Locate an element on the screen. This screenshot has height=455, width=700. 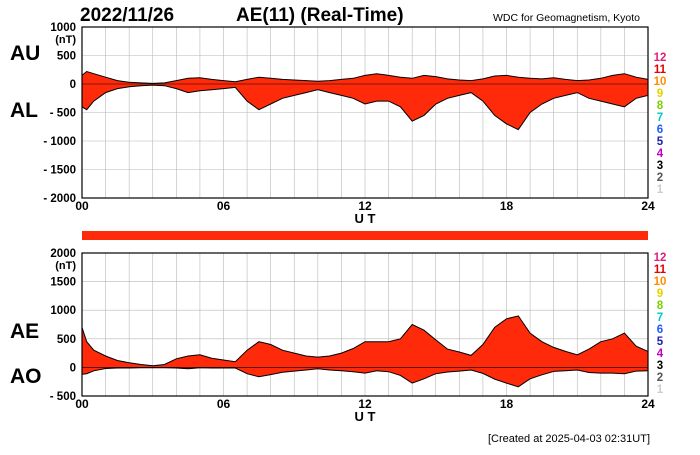
series-label-au: AU is located at coordinates (25, 53).